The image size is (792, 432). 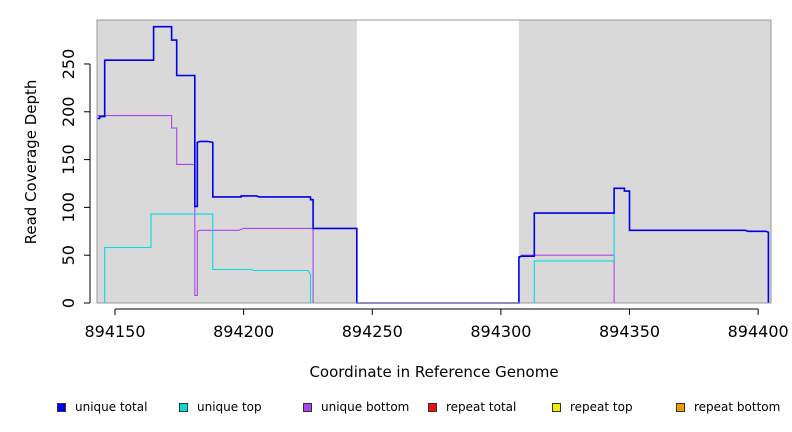 I want to click on y-tick-label: 100, so click(x=68, y=207).